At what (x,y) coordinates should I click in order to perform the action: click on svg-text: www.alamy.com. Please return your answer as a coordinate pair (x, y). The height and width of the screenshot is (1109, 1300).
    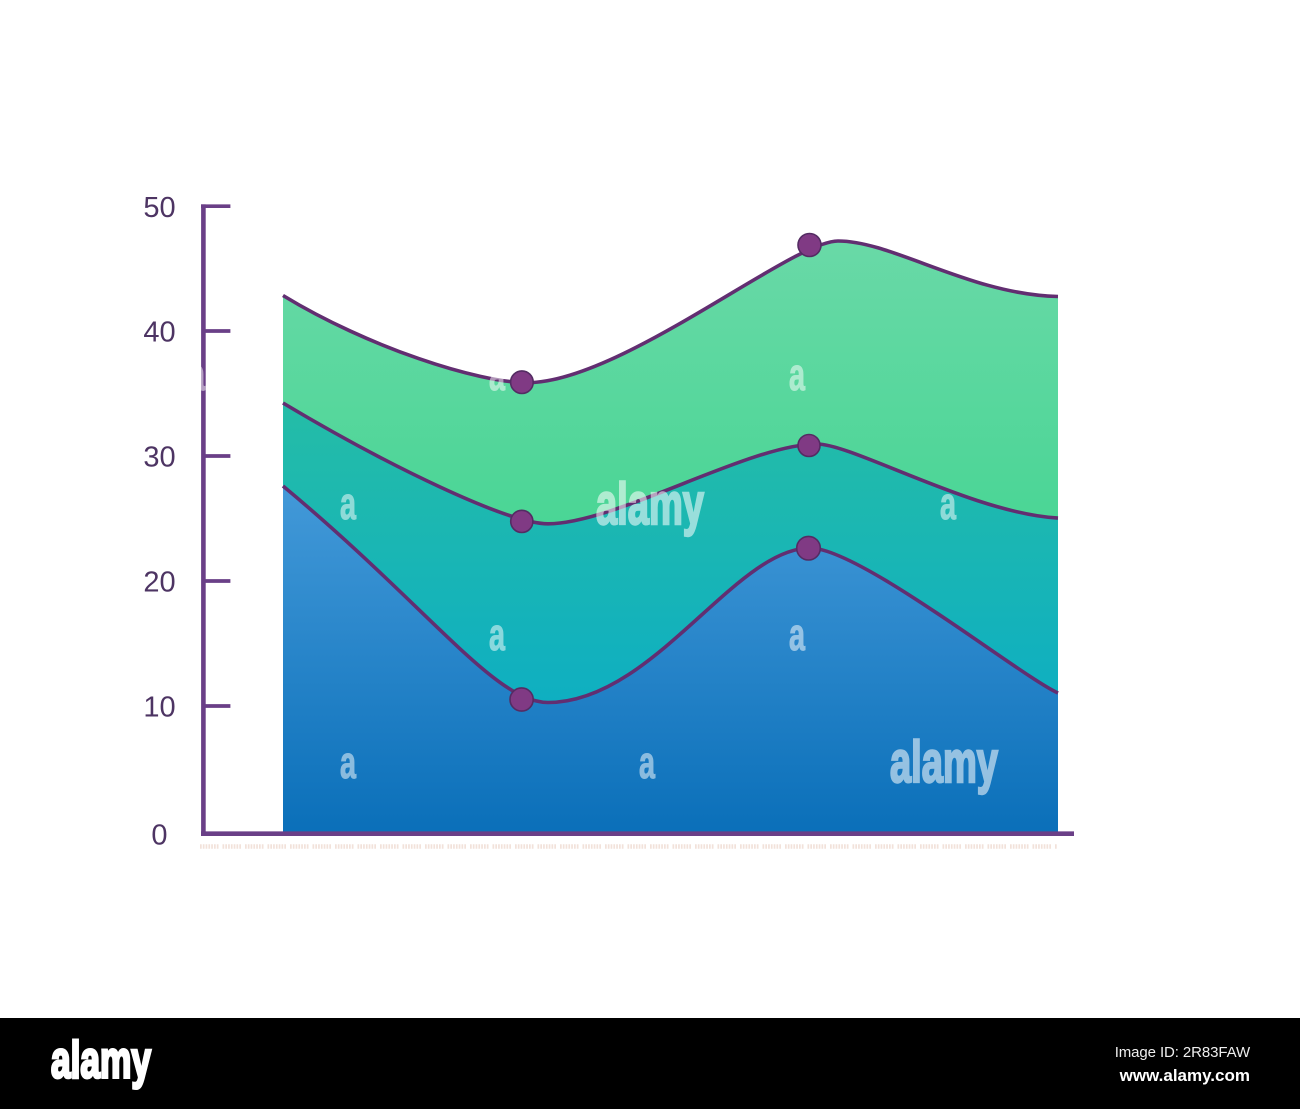
    Looking at the image, I should click on (1184, 1075).